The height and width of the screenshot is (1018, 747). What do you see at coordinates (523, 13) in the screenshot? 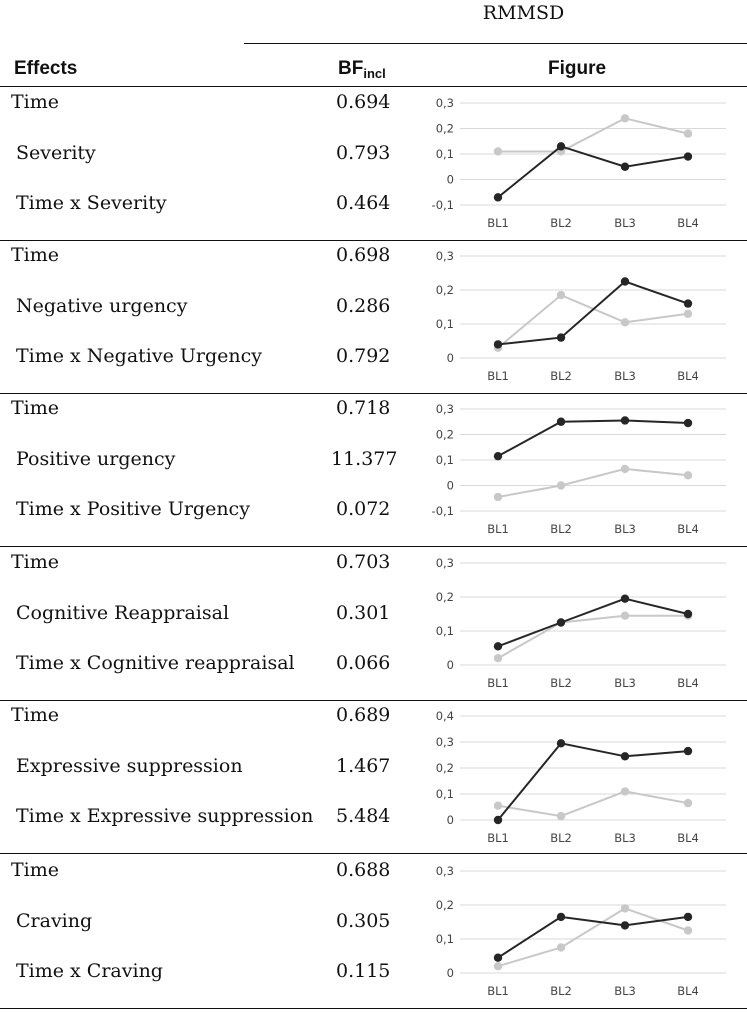
I see `group-title: RMMSD` at bounding box center [523, 13].